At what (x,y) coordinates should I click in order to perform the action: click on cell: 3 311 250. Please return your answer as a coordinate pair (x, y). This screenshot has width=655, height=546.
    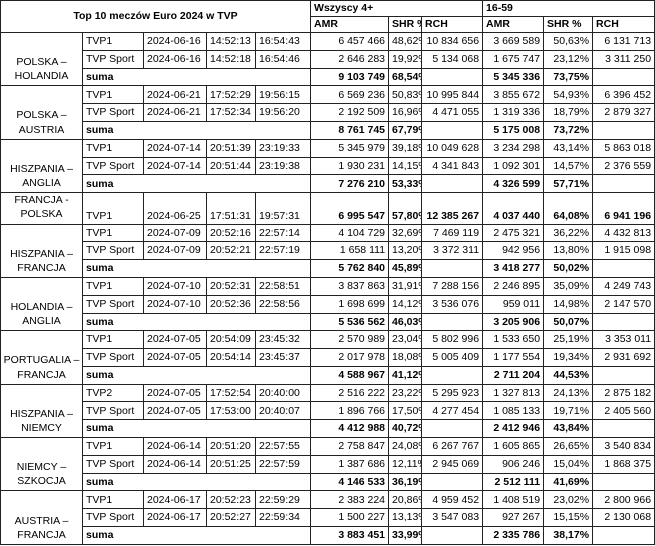
    Looking at the image, I should click on (623, 59).